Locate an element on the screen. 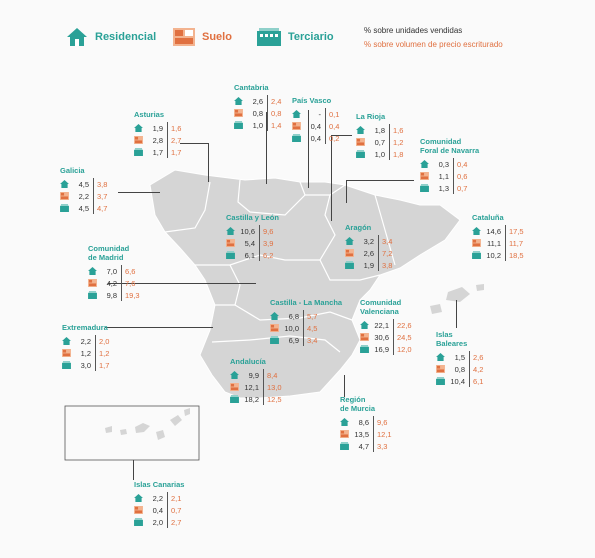 The image size is (595, 558). leader-line-galicia is located at coordinates (139, 193).